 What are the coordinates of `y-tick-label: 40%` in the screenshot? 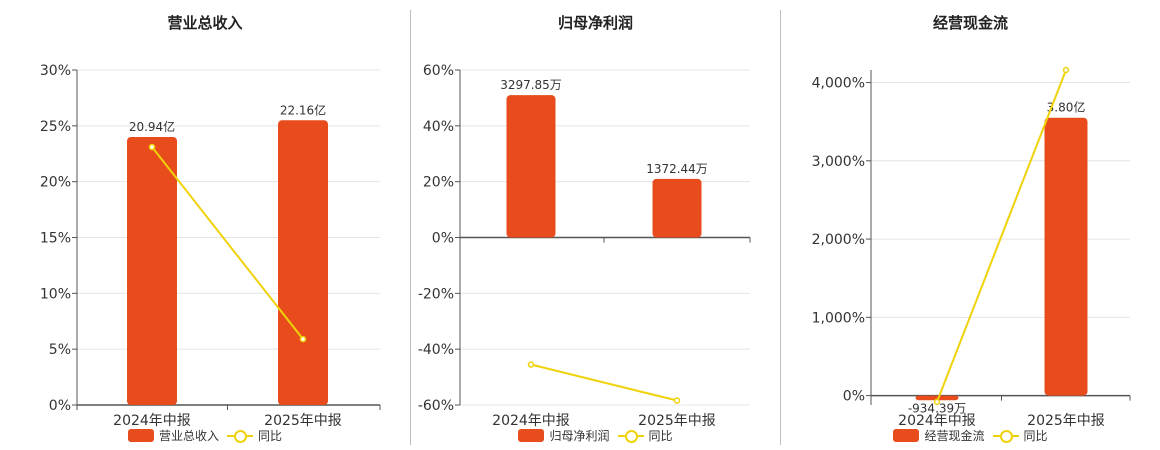 It's located at (438, 127).